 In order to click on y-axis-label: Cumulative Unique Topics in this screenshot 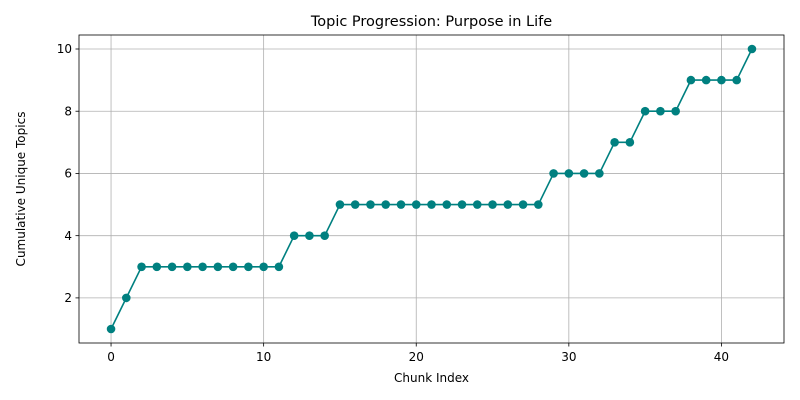, I will do `click(21, 189)`.